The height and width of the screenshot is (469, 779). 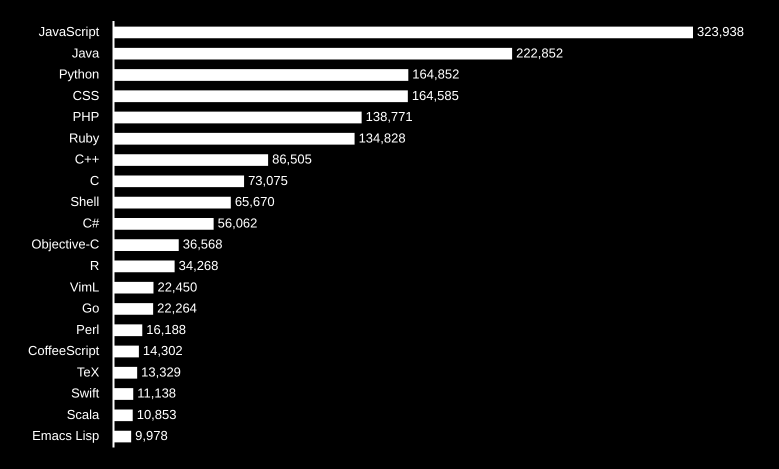 What do you see at coordinates (85, 202) in the screenshot?
I see `y-tick-label: Shell` at bounding box center [85, 202].